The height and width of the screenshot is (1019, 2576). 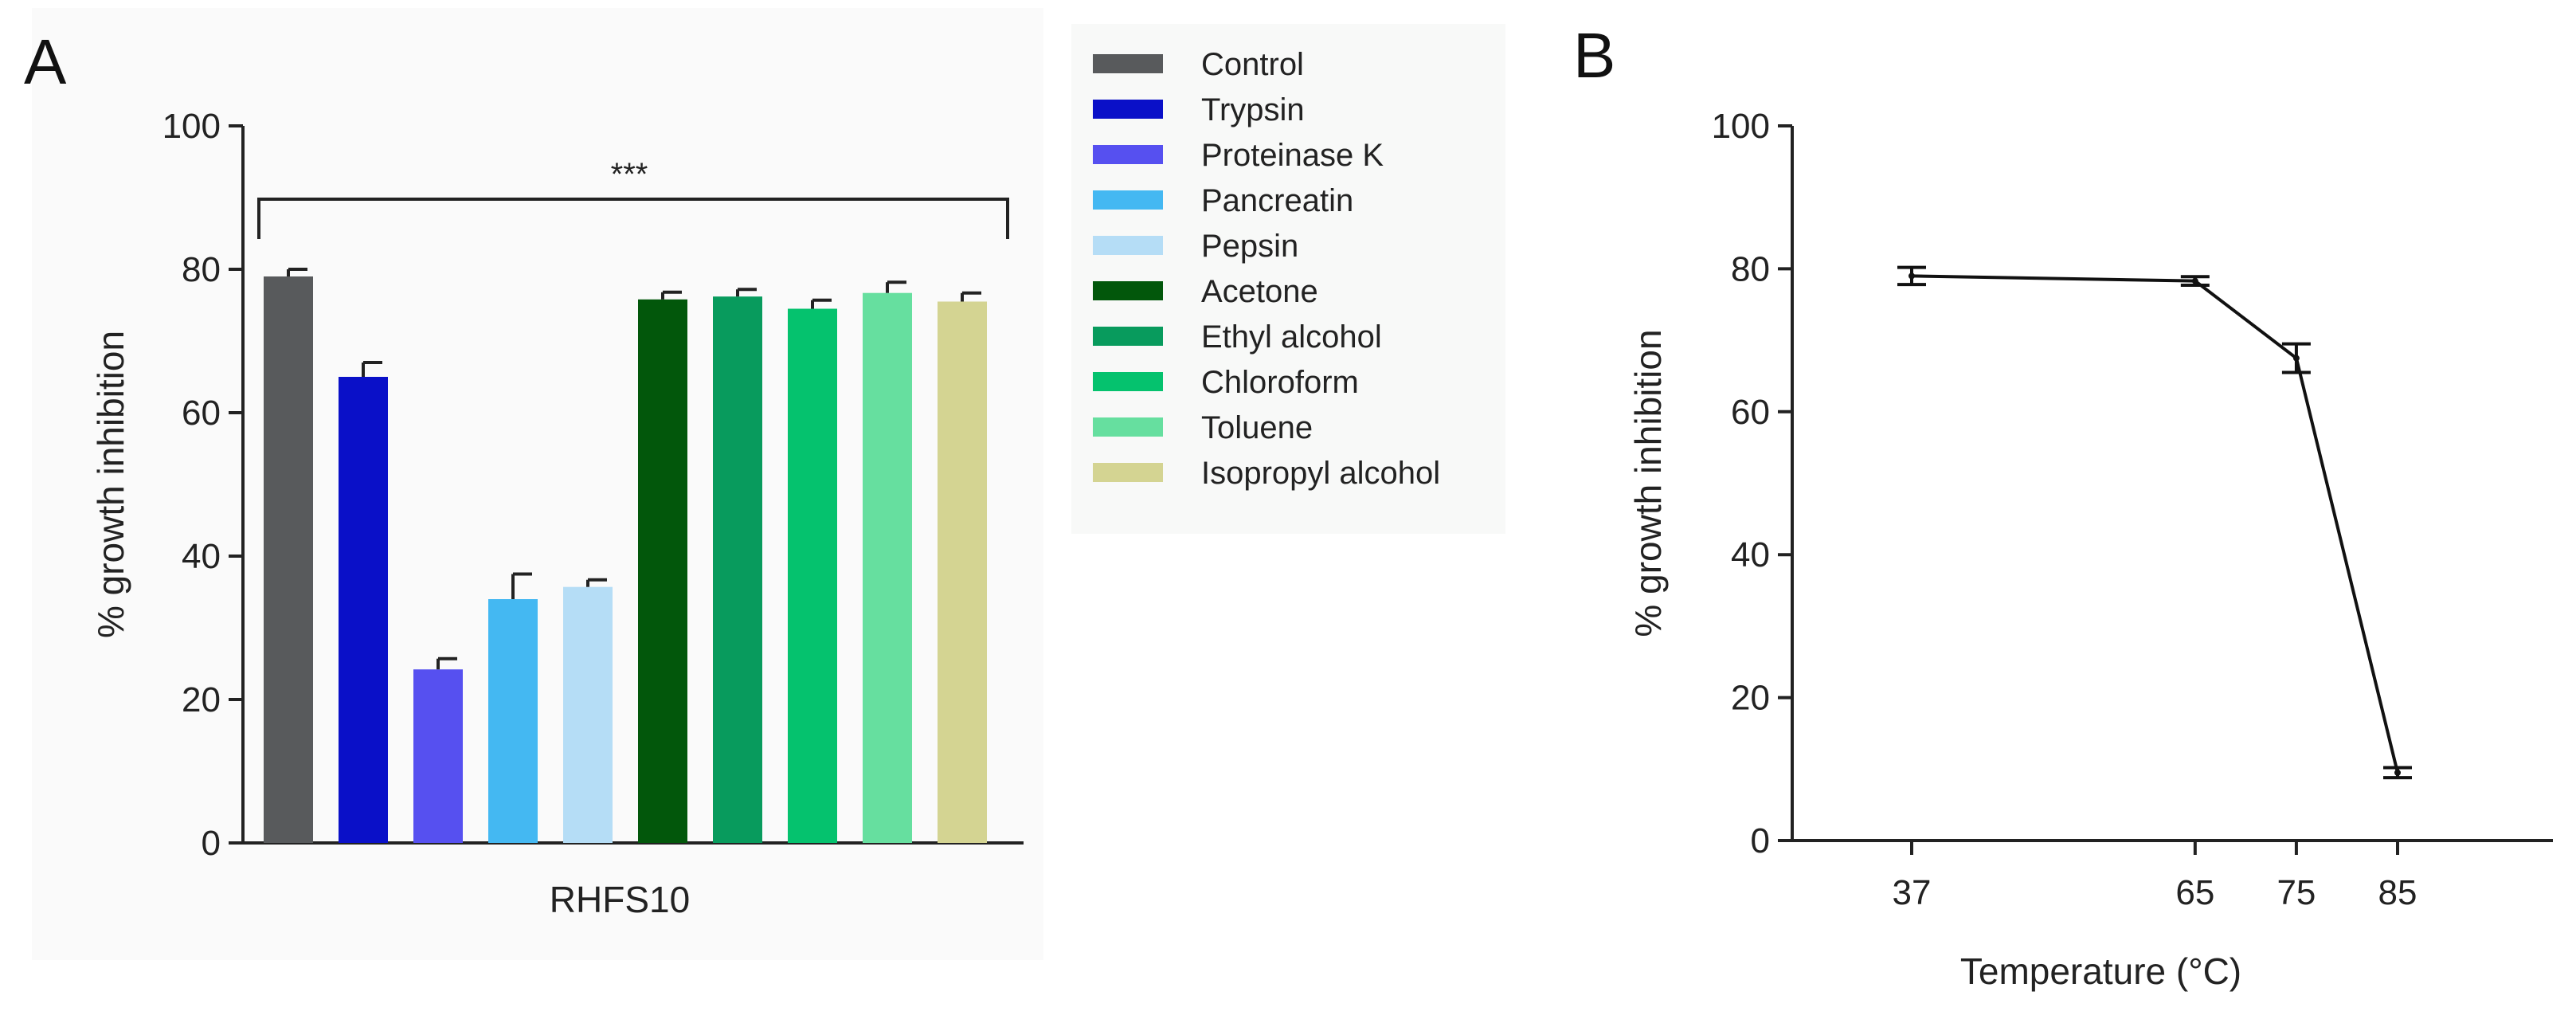 I want to click on significance-bracket, so click(x=633, y=218).